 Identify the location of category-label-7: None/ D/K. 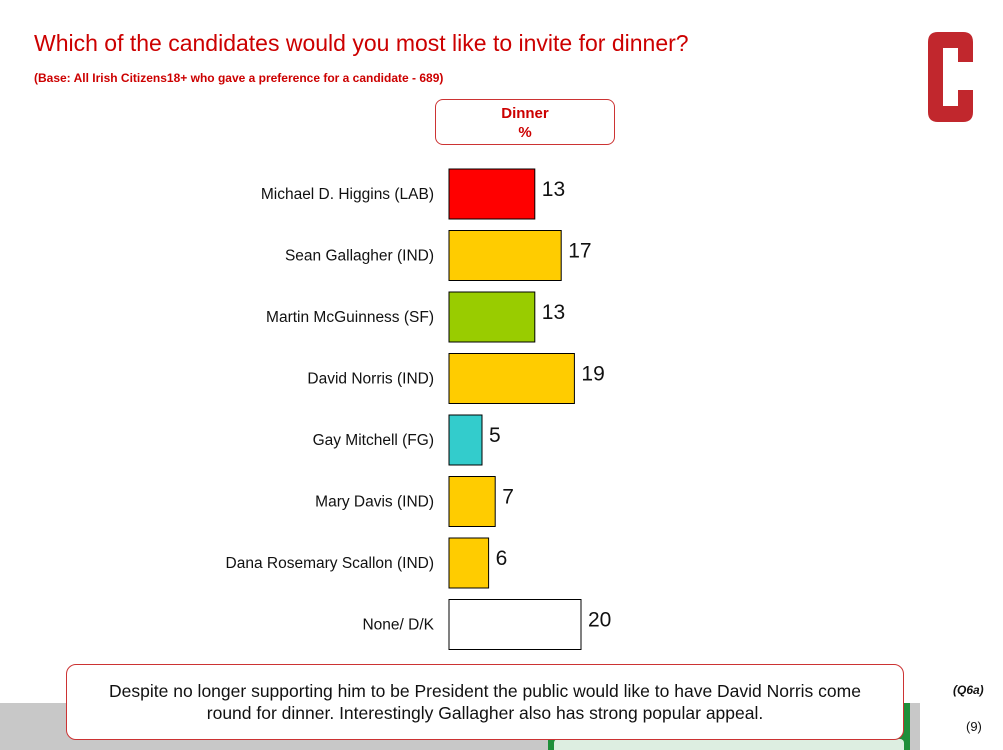
(398, 625).